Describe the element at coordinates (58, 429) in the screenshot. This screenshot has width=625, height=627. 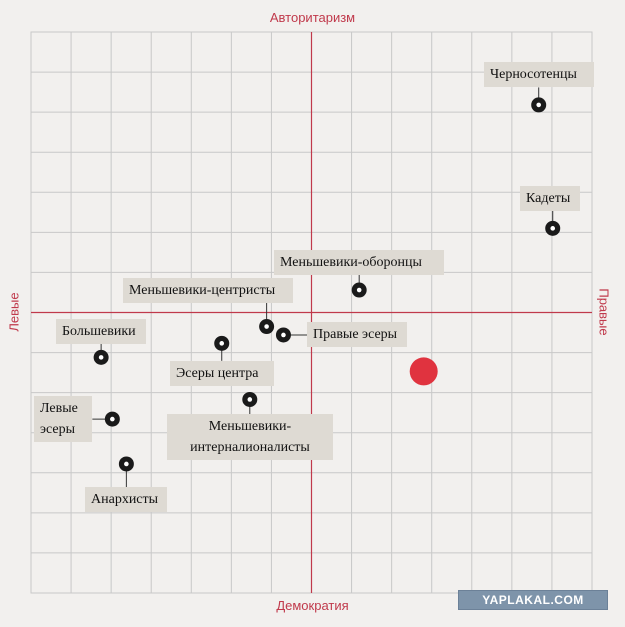
I see `point-label-line: эсеры` at that location.